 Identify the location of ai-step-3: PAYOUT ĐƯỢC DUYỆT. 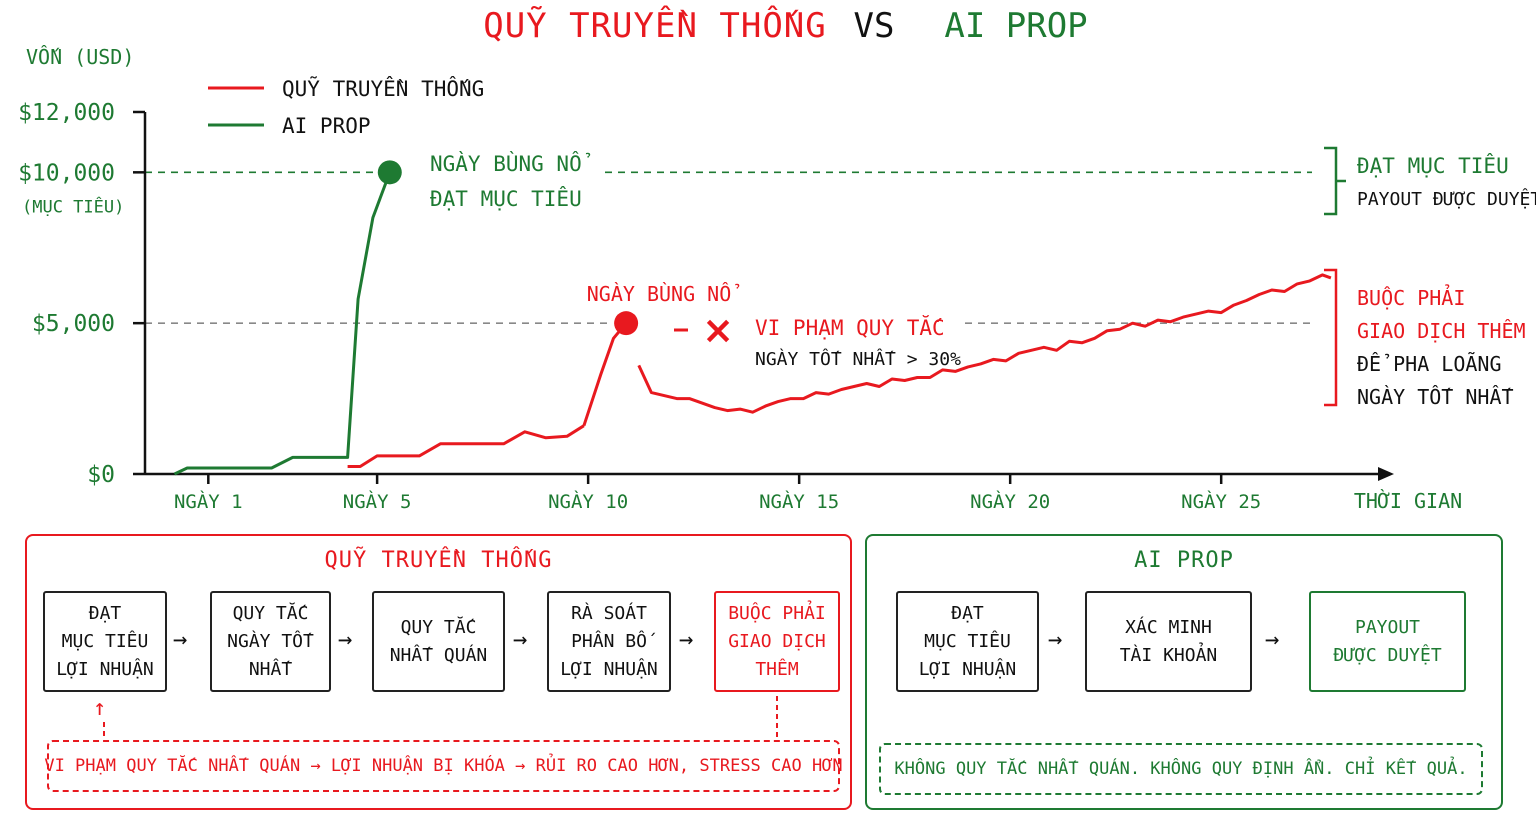
(1387, 641).